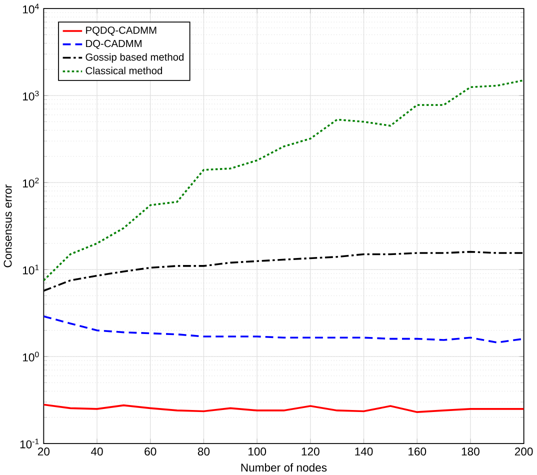  What do you see at coordinates (284, 467) in the screenshot?
I see `x-axis-title: Number of nodes` at bounding box center [284, 467].